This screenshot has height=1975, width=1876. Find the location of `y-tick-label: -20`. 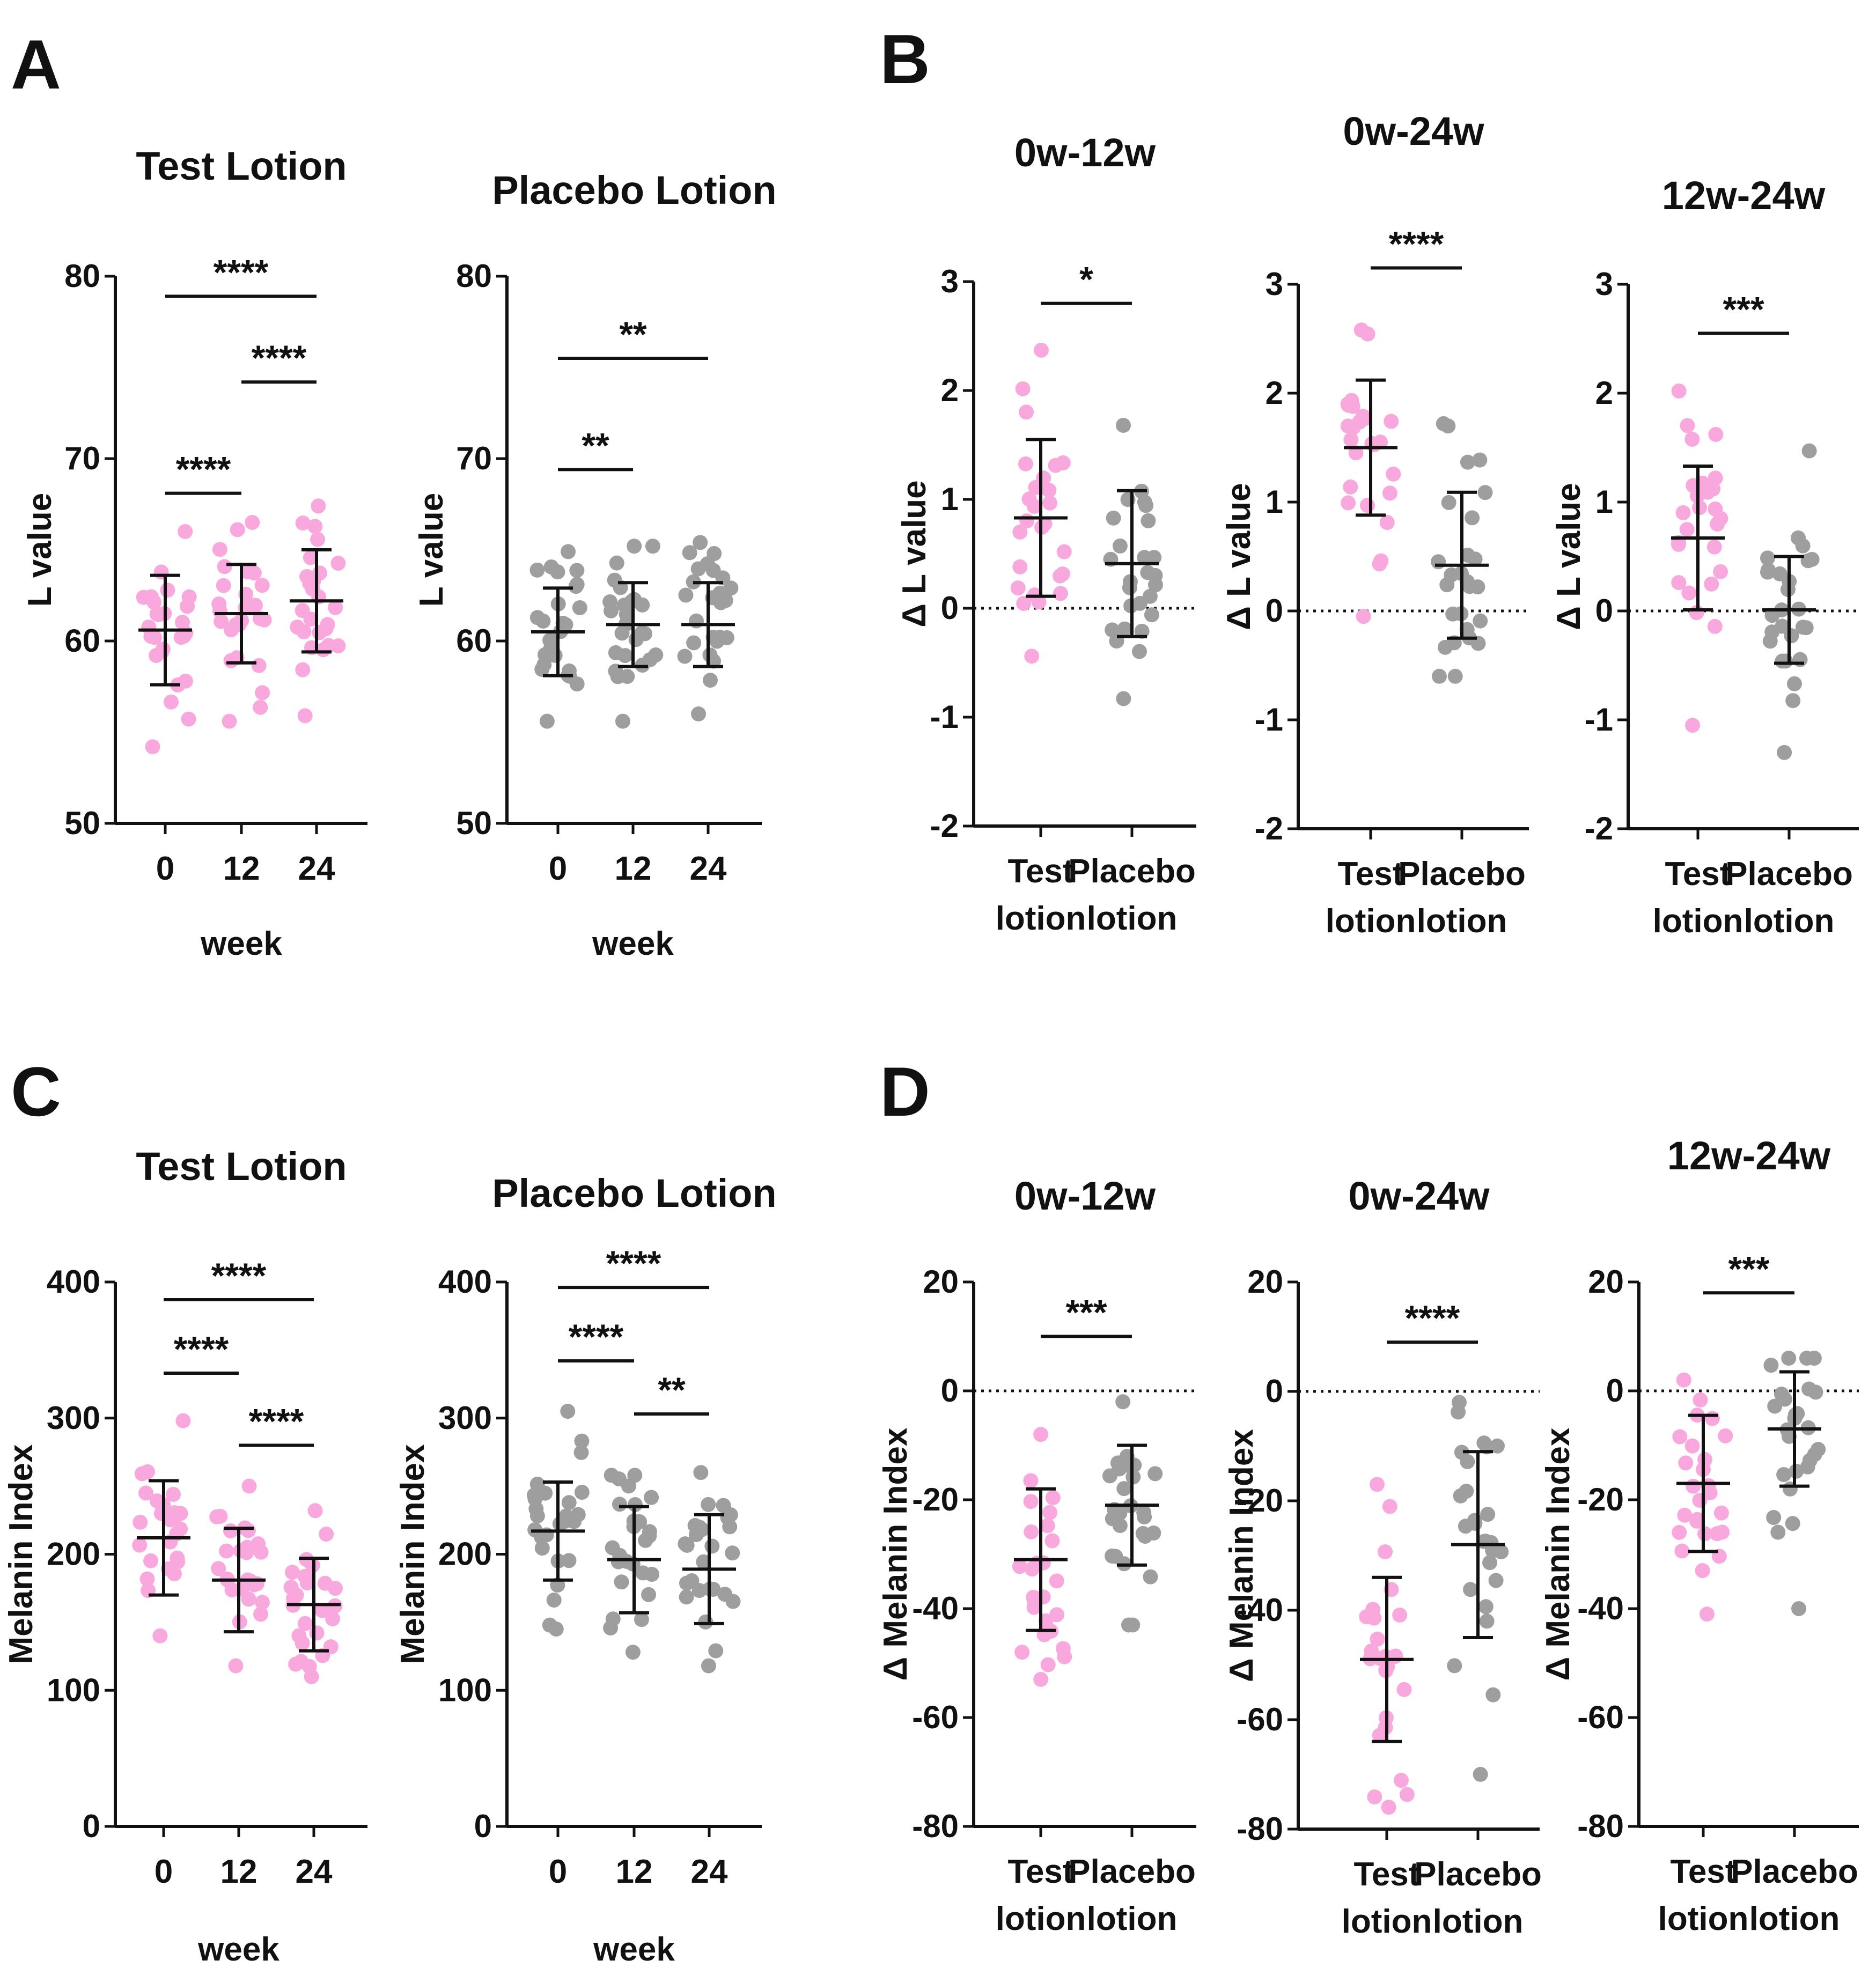

y-tick-label: -20 is located at coordinates (1600, 1500).